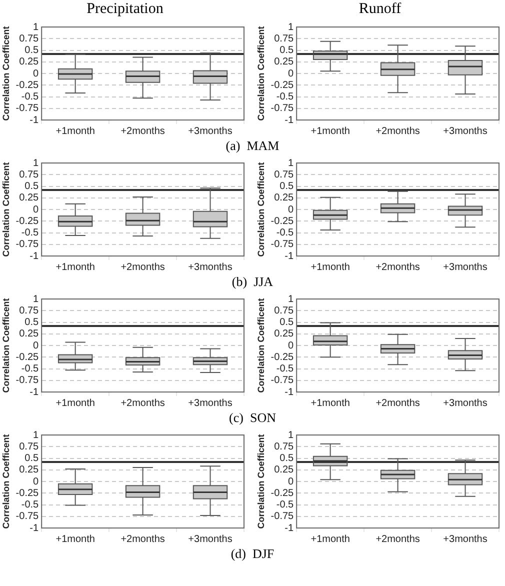 Image resolution: width=505 pixels, height=586 pixels. I want to click on text: (a) MAM, so click(252, 146).